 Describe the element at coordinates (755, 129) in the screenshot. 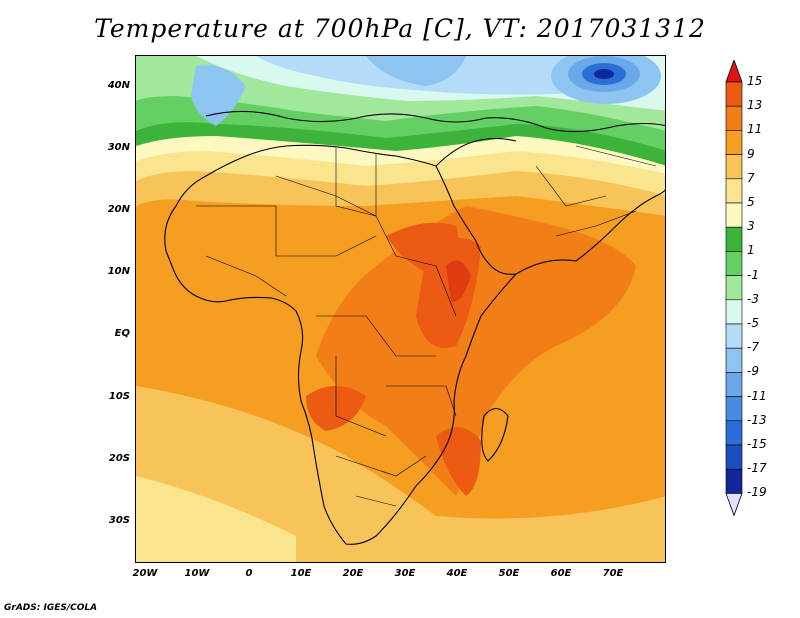

I see `colorbar-label: 11` at that location.